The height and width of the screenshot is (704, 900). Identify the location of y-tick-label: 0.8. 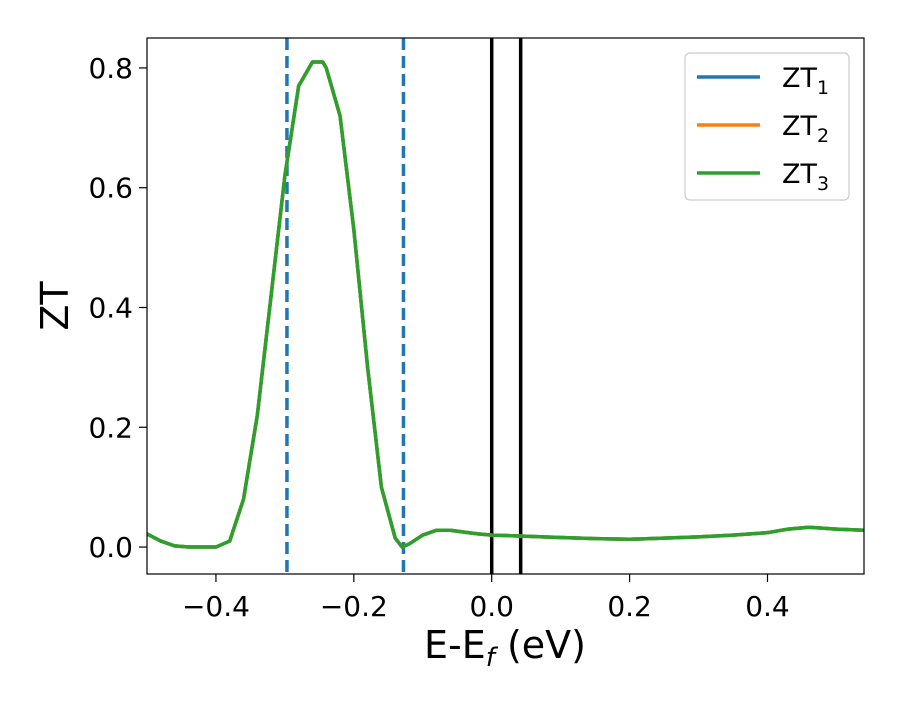
(110, 68).